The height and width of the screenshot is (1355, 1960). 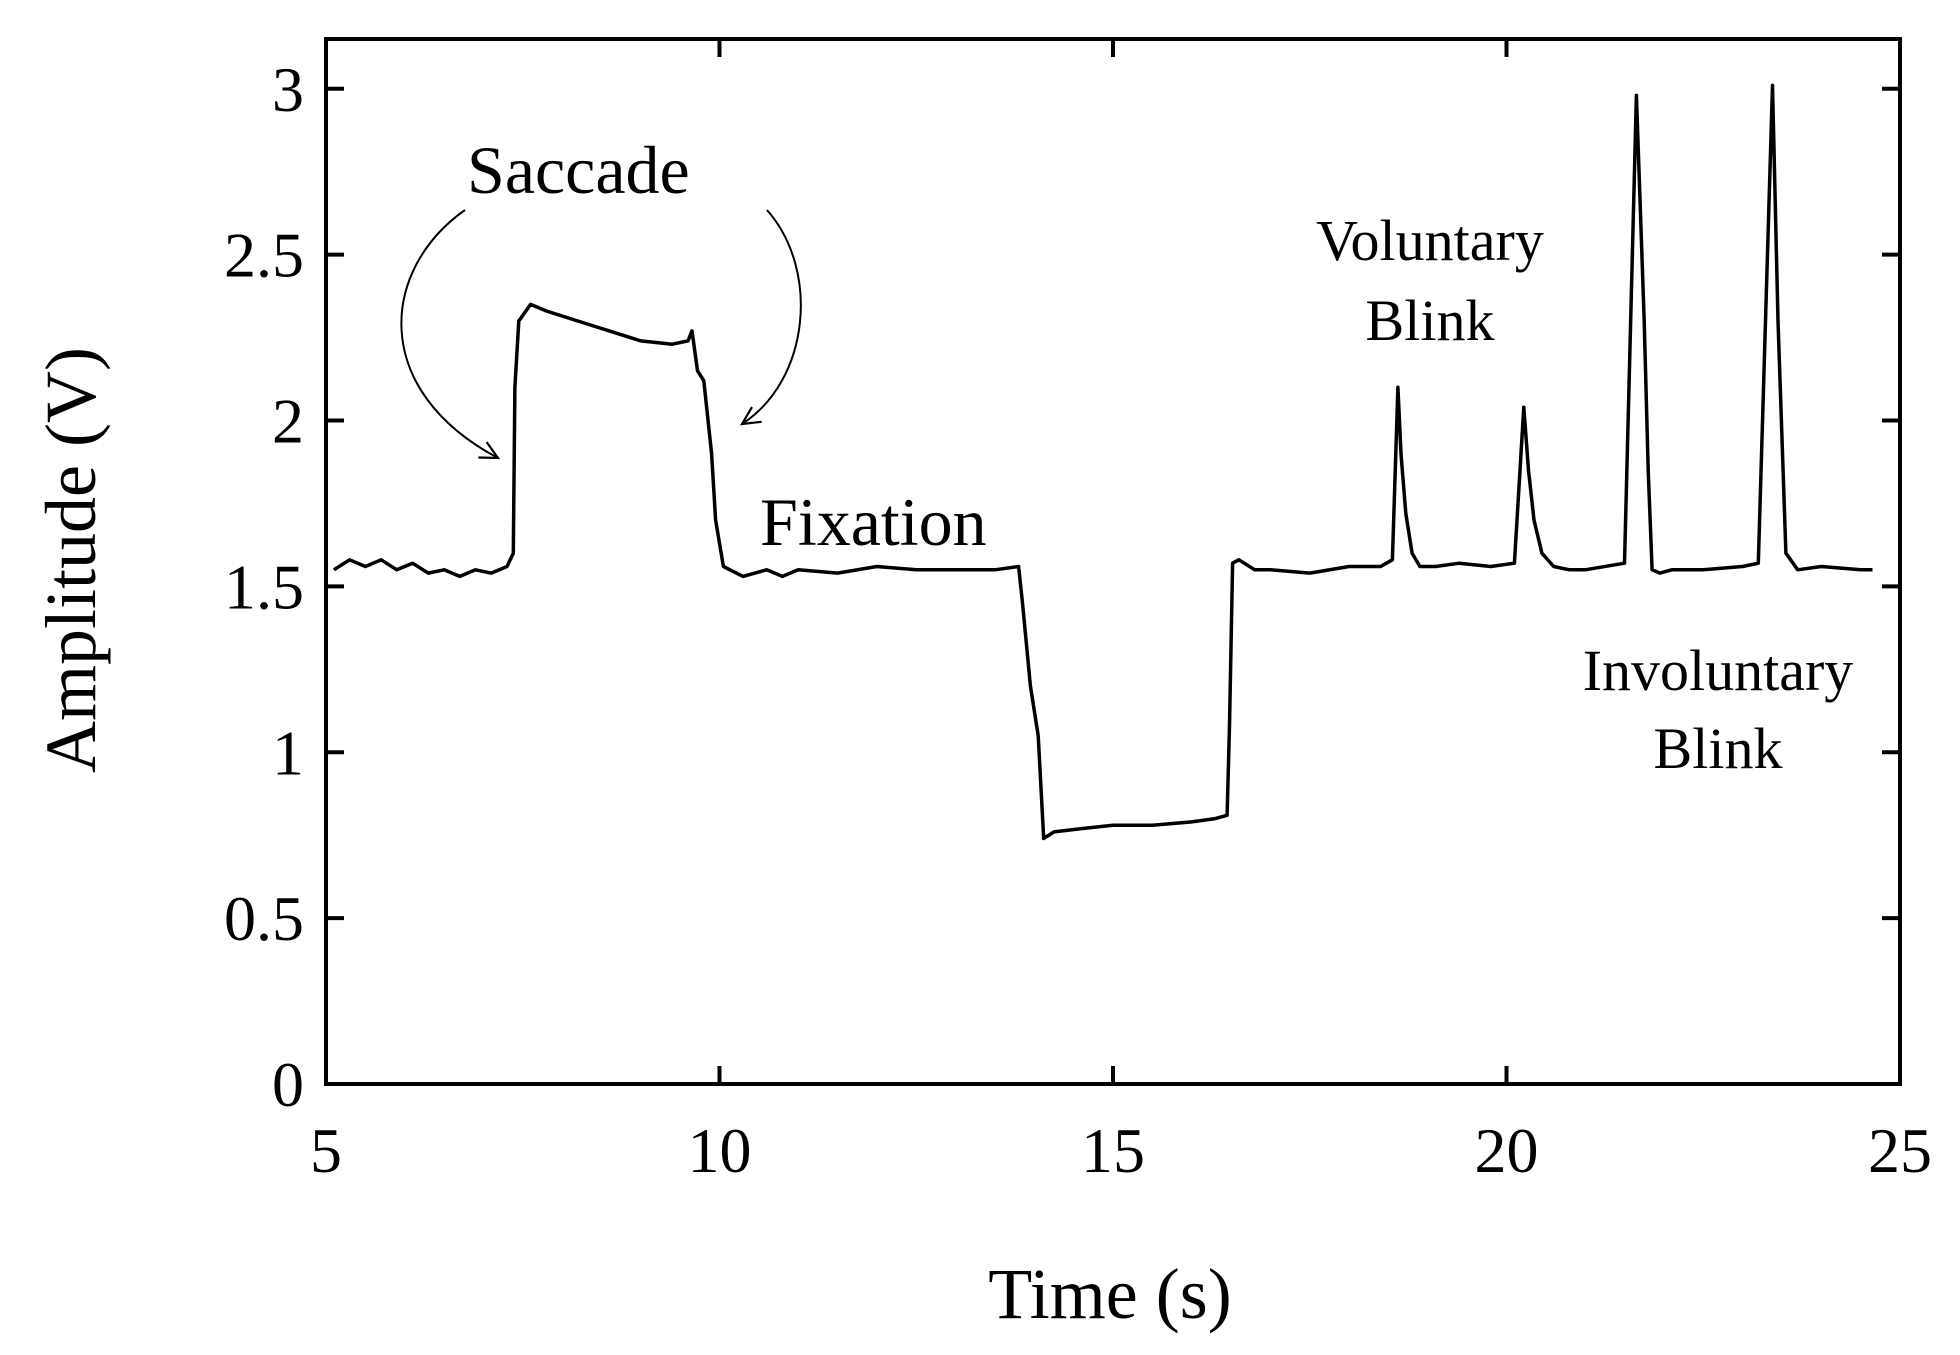 I want to click on saccade-arrow-right, so click(x=772, y=316).